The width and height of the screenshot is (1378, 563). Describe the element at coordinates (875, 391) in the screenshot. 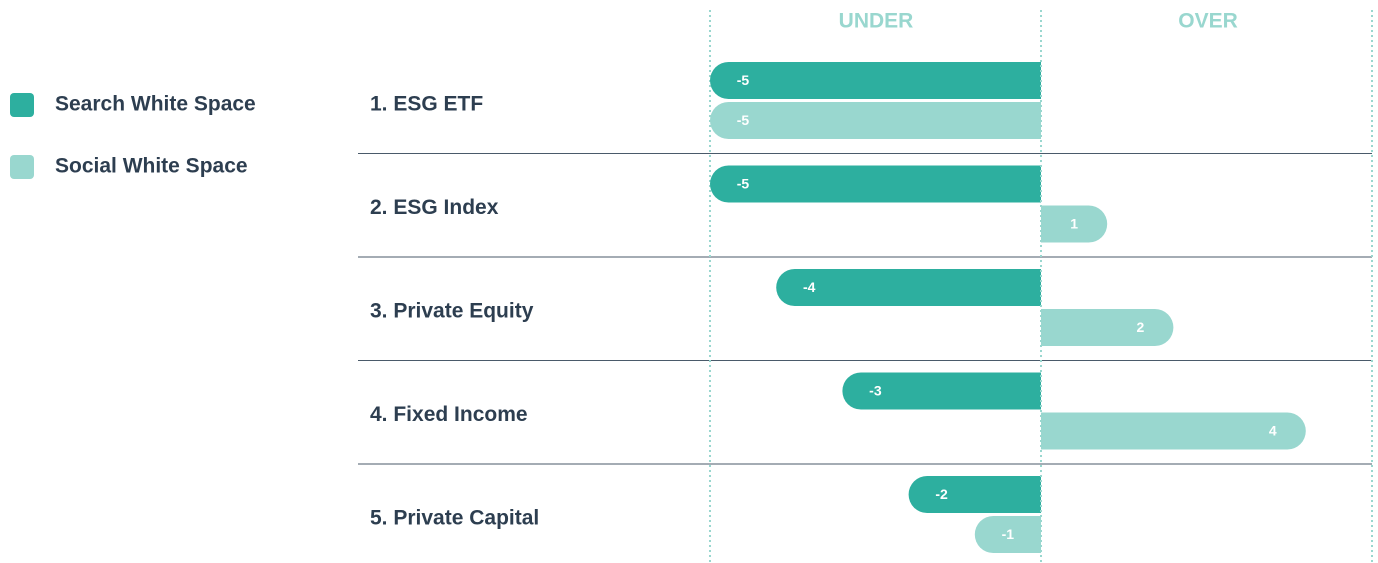

I see `value-label: -3` at that location.